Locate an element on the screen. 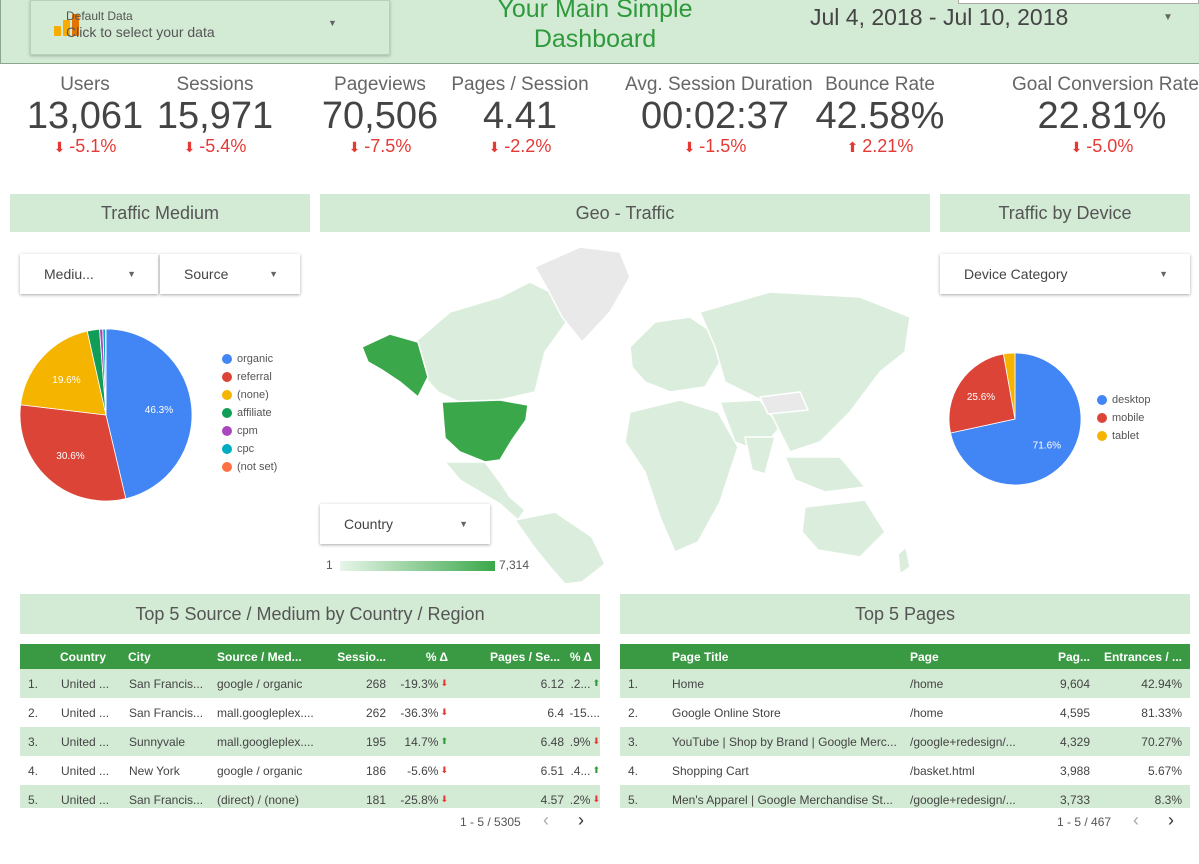  table-cell: (direct) / (none) is located at coordinates (258, 799).